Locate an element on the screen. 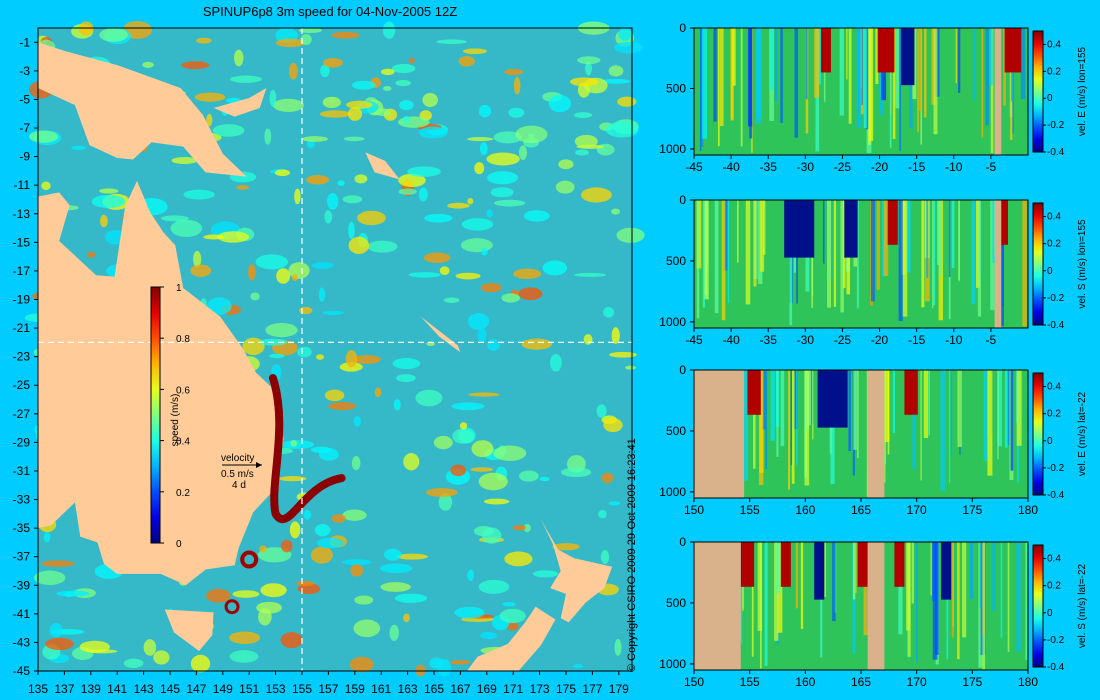 The width and height of the screenshot is (1100, 700). section-colorbar-tick-label: 0 is located at coordinates (1050, 441).